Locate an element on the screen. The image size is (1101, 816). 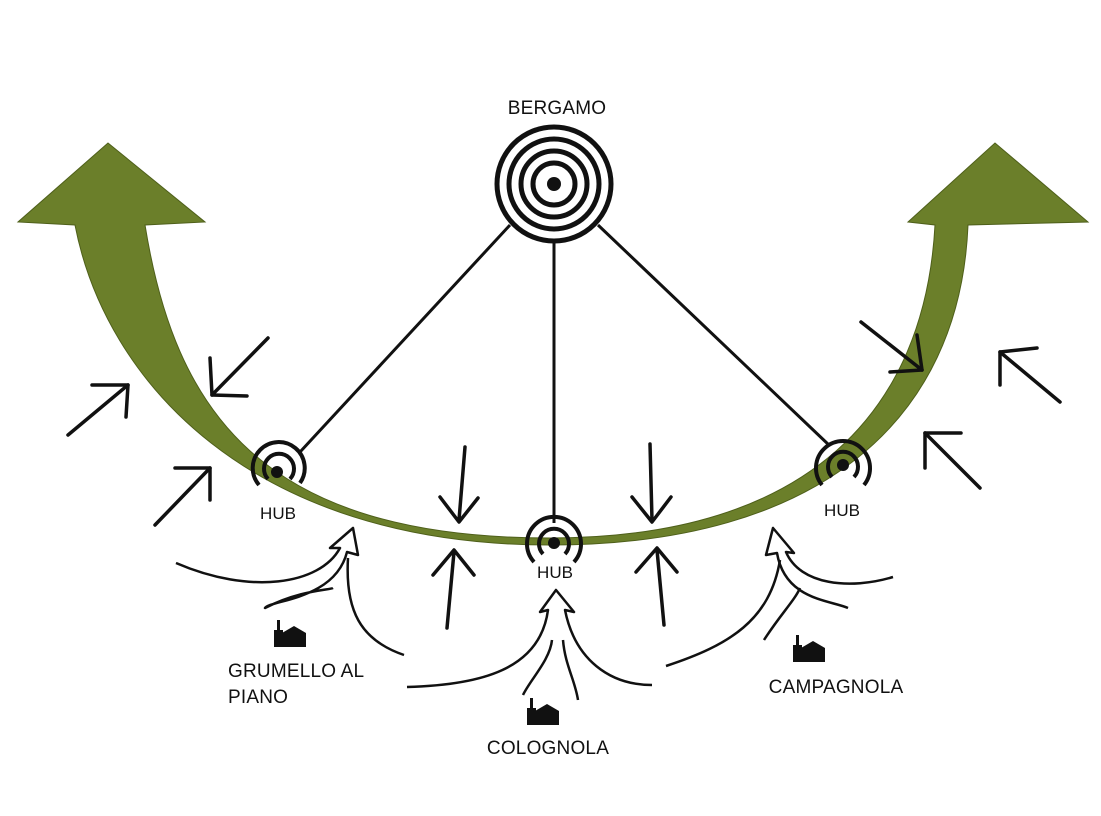
hub-label-left: HUB is located at coordinates (278, 513).